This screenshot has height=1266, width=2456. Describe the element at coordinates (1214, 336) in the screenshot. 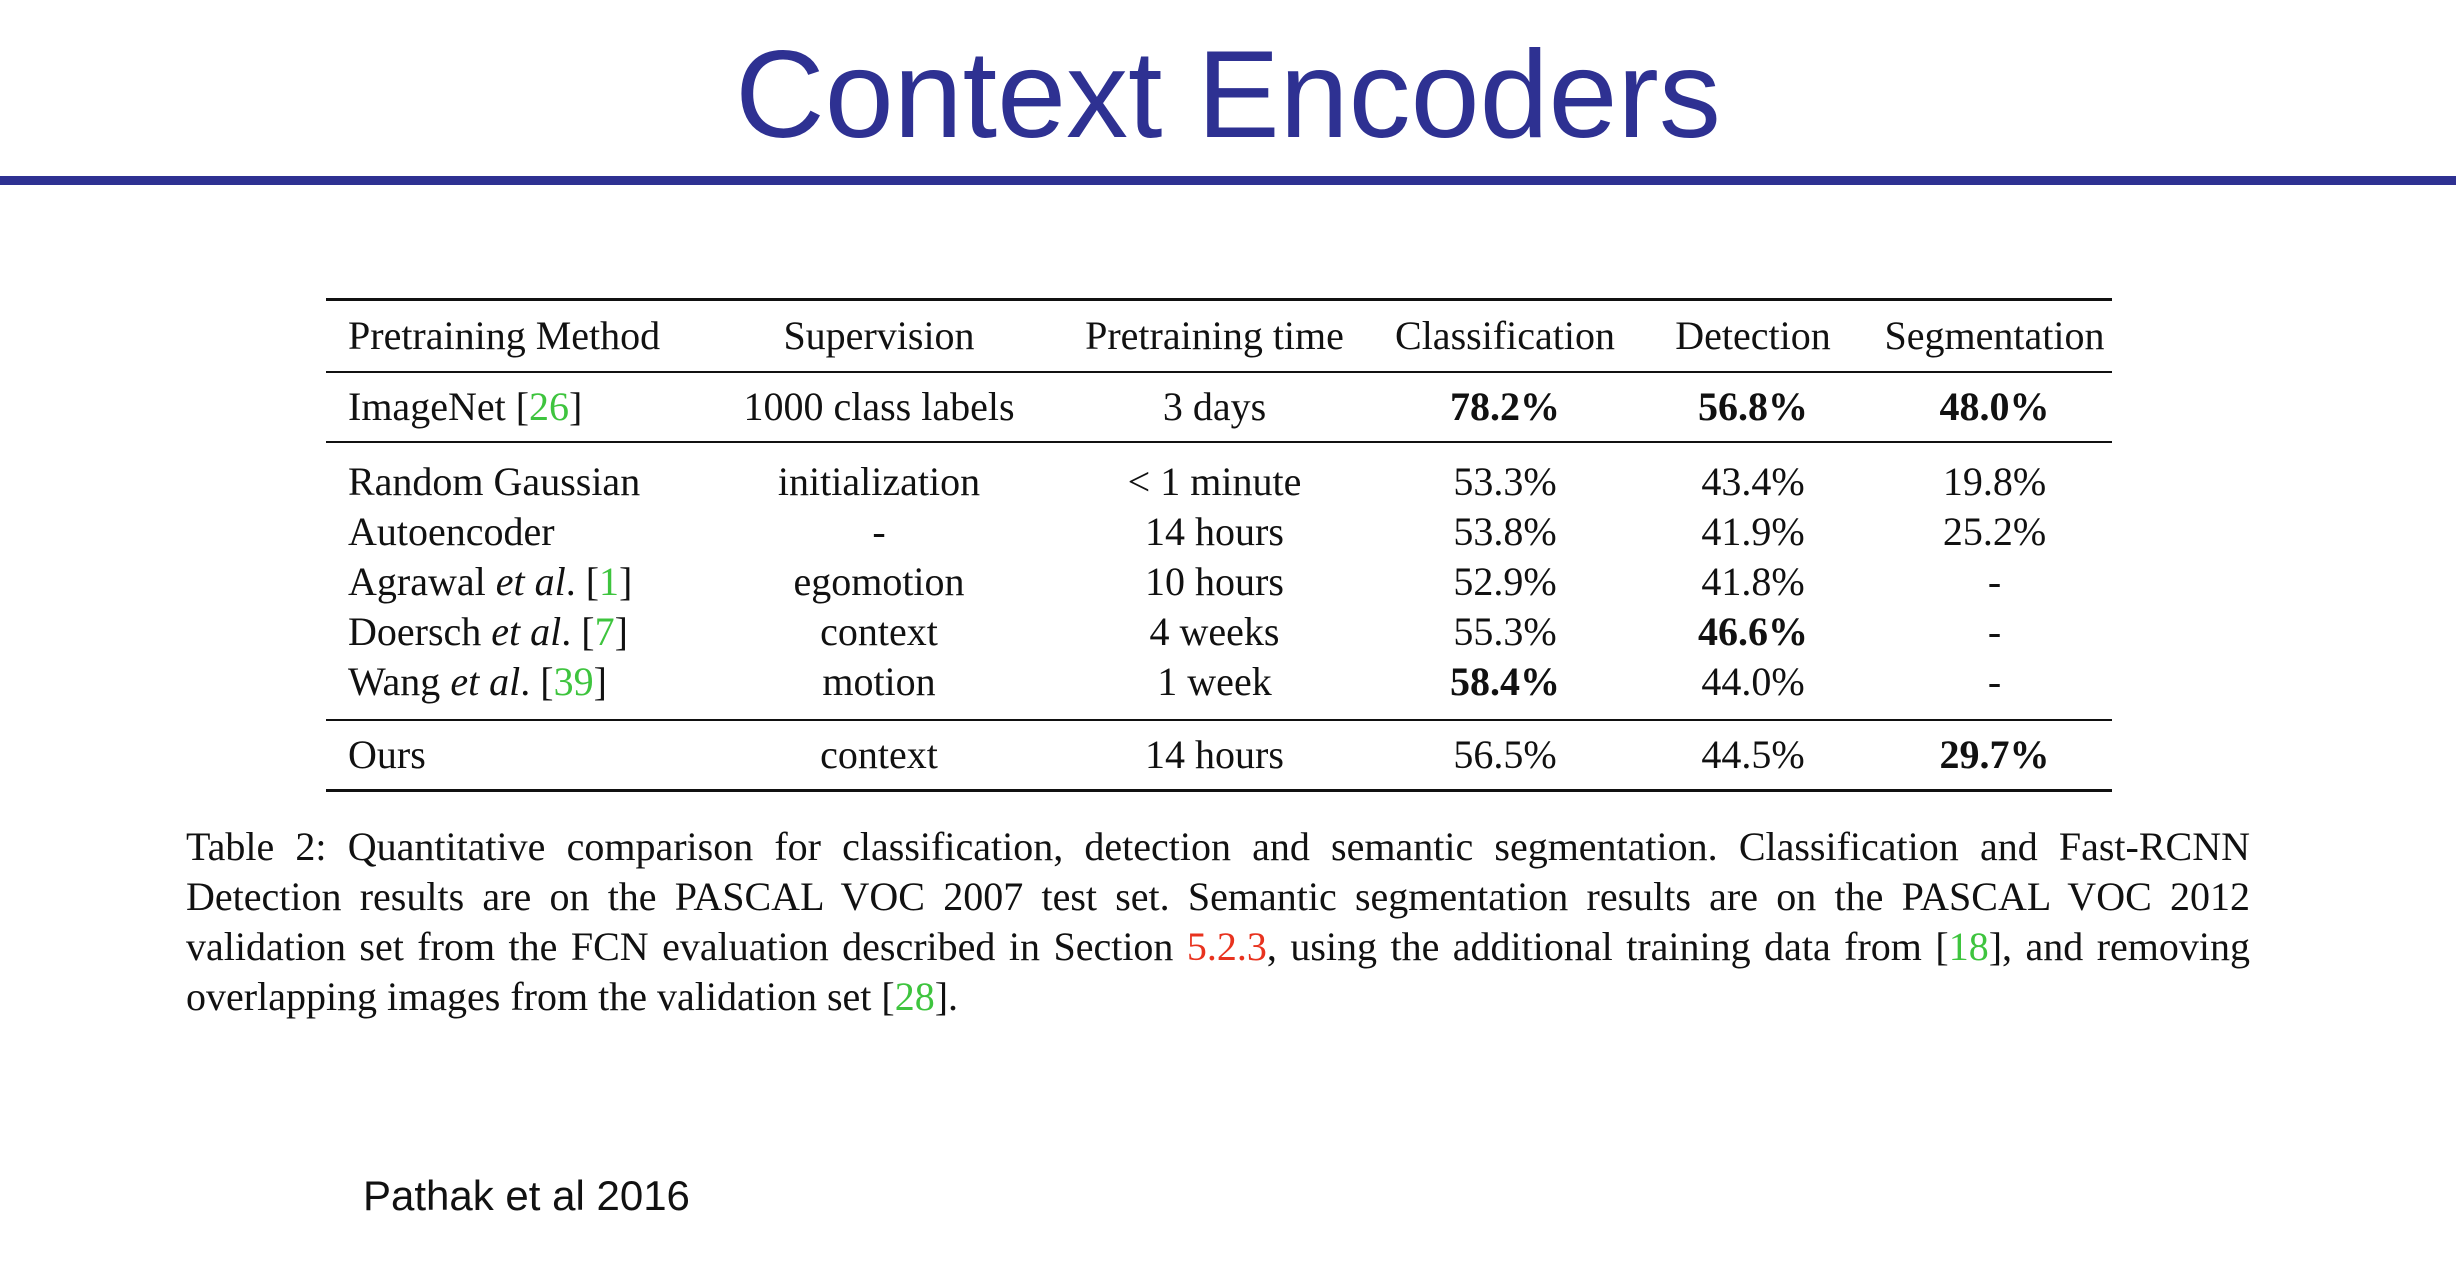

I see `header-pretraining-time: Pretraining time` at that location.